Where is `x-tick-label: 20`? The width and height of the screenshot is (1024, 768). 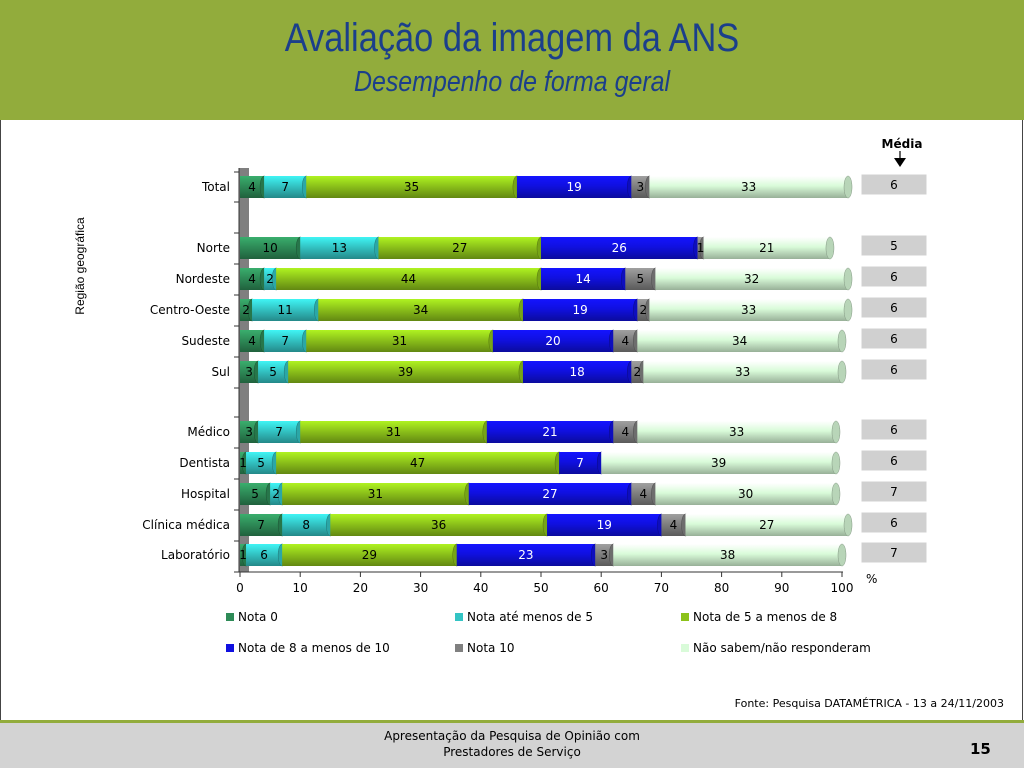
x-tick-label: 20 is located at coordinates (360, 588).